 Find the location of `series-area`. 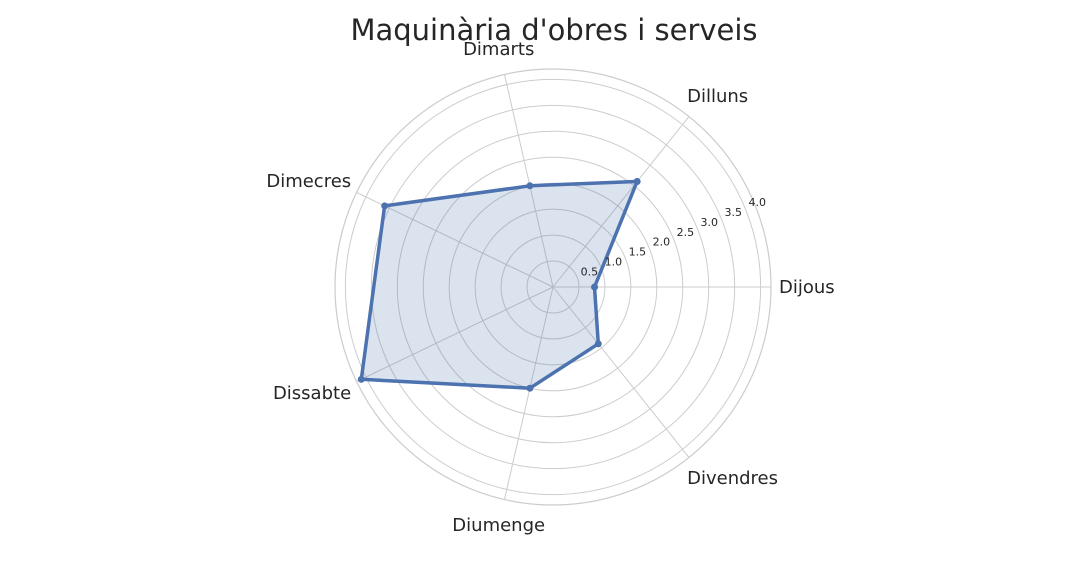

series-area is located at coordinates (499, 285).